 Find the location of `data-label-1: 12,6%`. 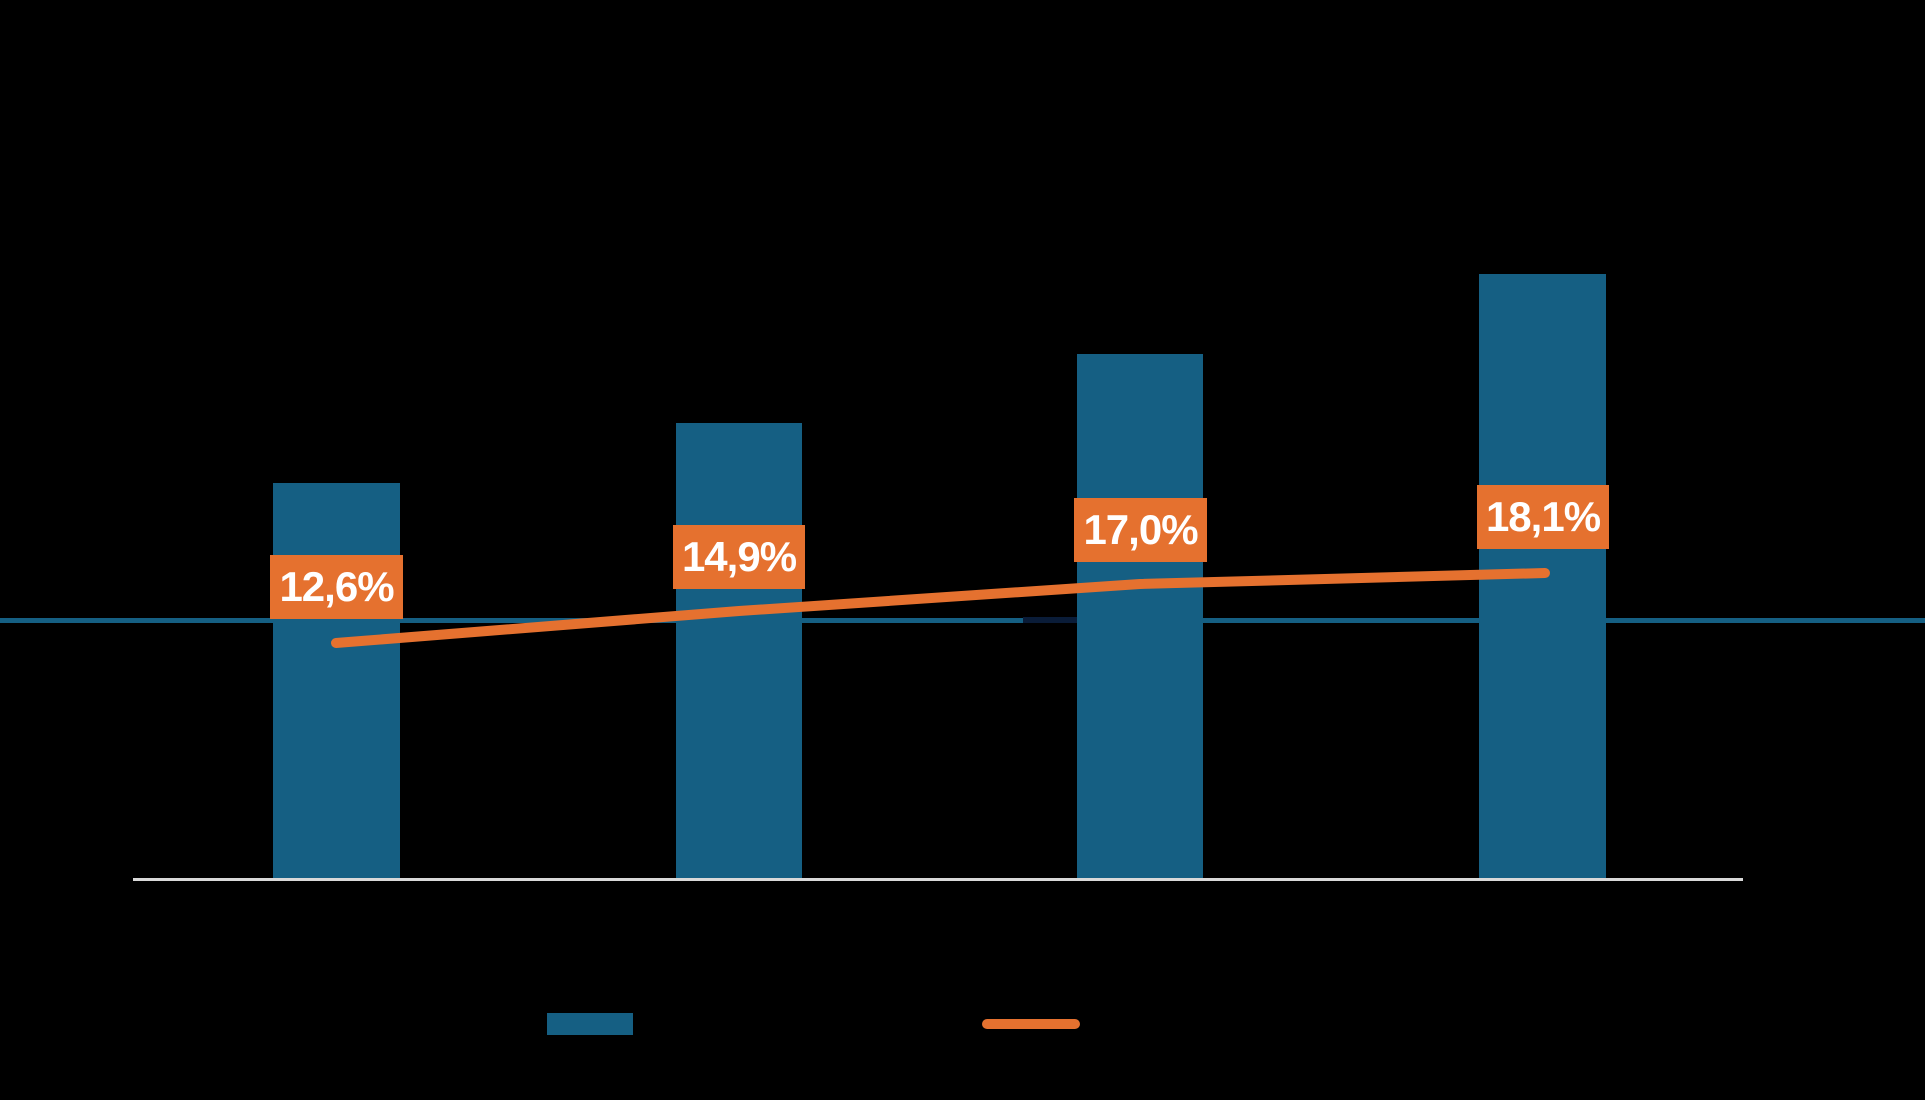

data-label-1: 12,6% is located at coordinates (336, 587).